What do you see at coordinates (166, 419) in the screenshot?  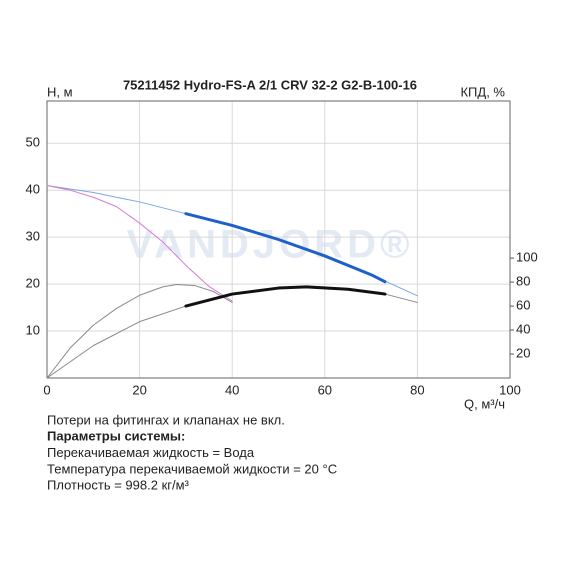 I see `note: Потери на фитингах и клапанах не вкл.` at bounding box center [166, 419].